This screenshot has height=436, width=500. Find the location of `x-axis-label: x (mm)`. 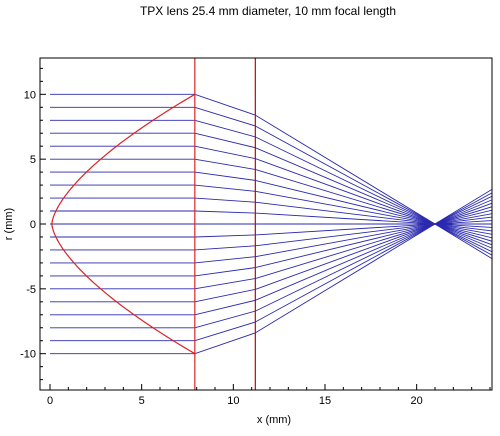

x-axis-label: x (mm) is located at coordinates (274, 420).